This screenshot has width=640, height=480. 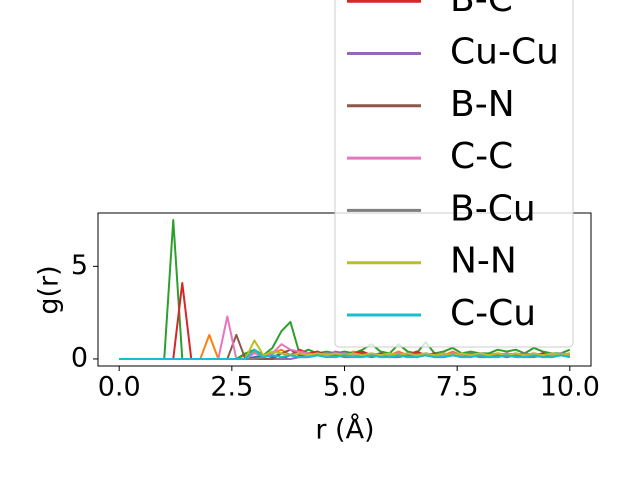 I want to click on legend-label: B-N, so click(x=482, y=104).